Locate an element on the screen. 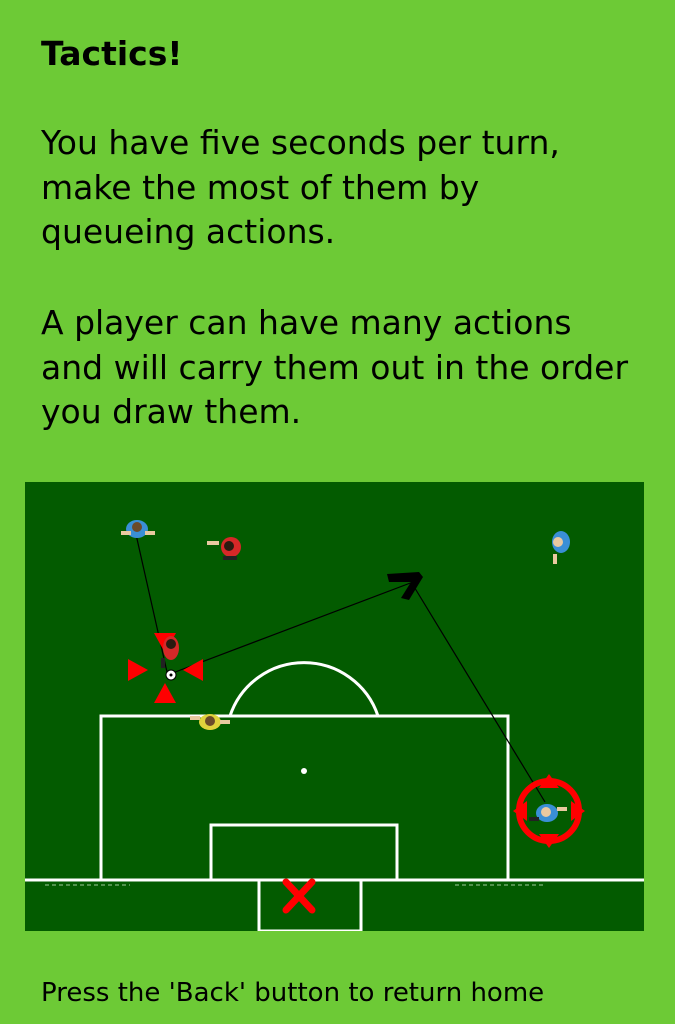 Image resolution: width=675 pixels, height=1024 pixels. player-yellow-goalkeeper is located at coordinates (210, 722).